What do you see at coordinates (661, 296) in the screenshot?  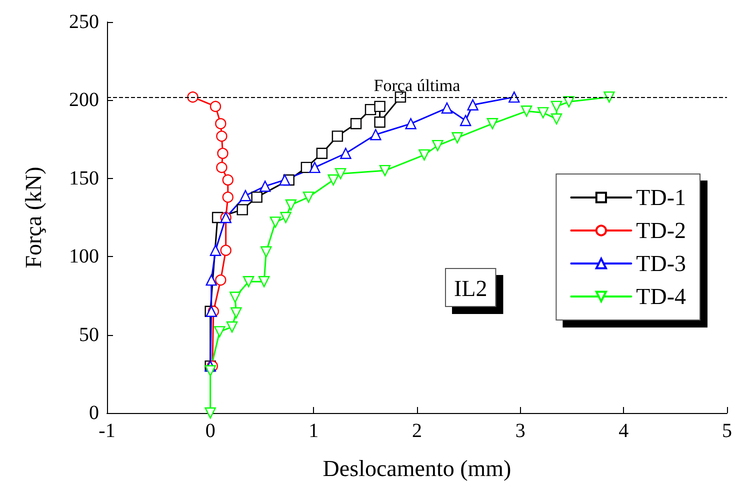 I see `legend-label: TD-4` at bounding box center [661, 296].